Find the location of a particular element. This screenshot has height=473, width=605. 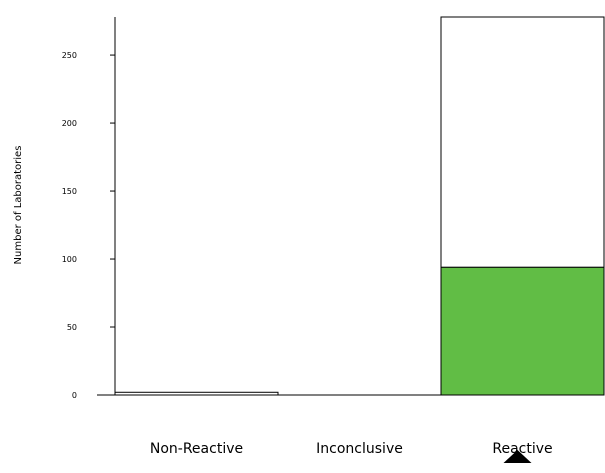

y-tick-label-0: 0 is located at coordinates (74, 395).